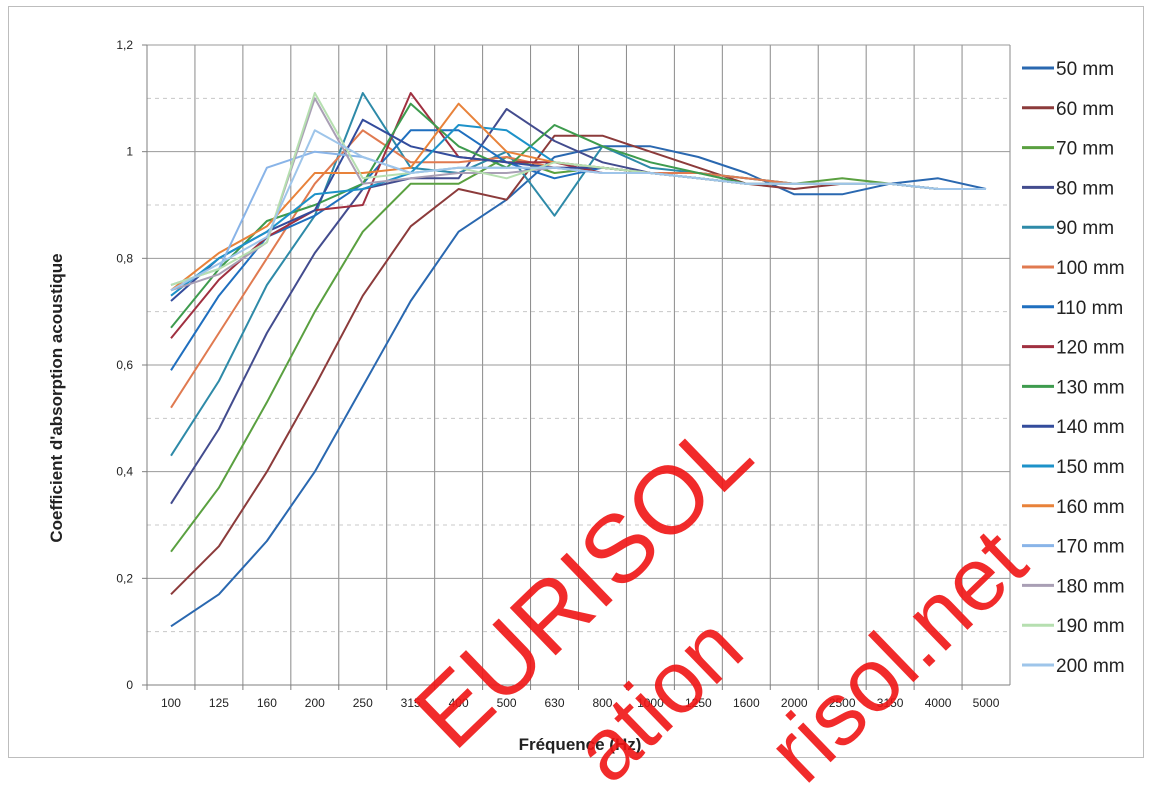 Image resolution: width=1152 pixels, height=803 pixels. Describe the element at coordinates (129, 685) in the screenshot. I see `y-tick-label: 0` at that location.